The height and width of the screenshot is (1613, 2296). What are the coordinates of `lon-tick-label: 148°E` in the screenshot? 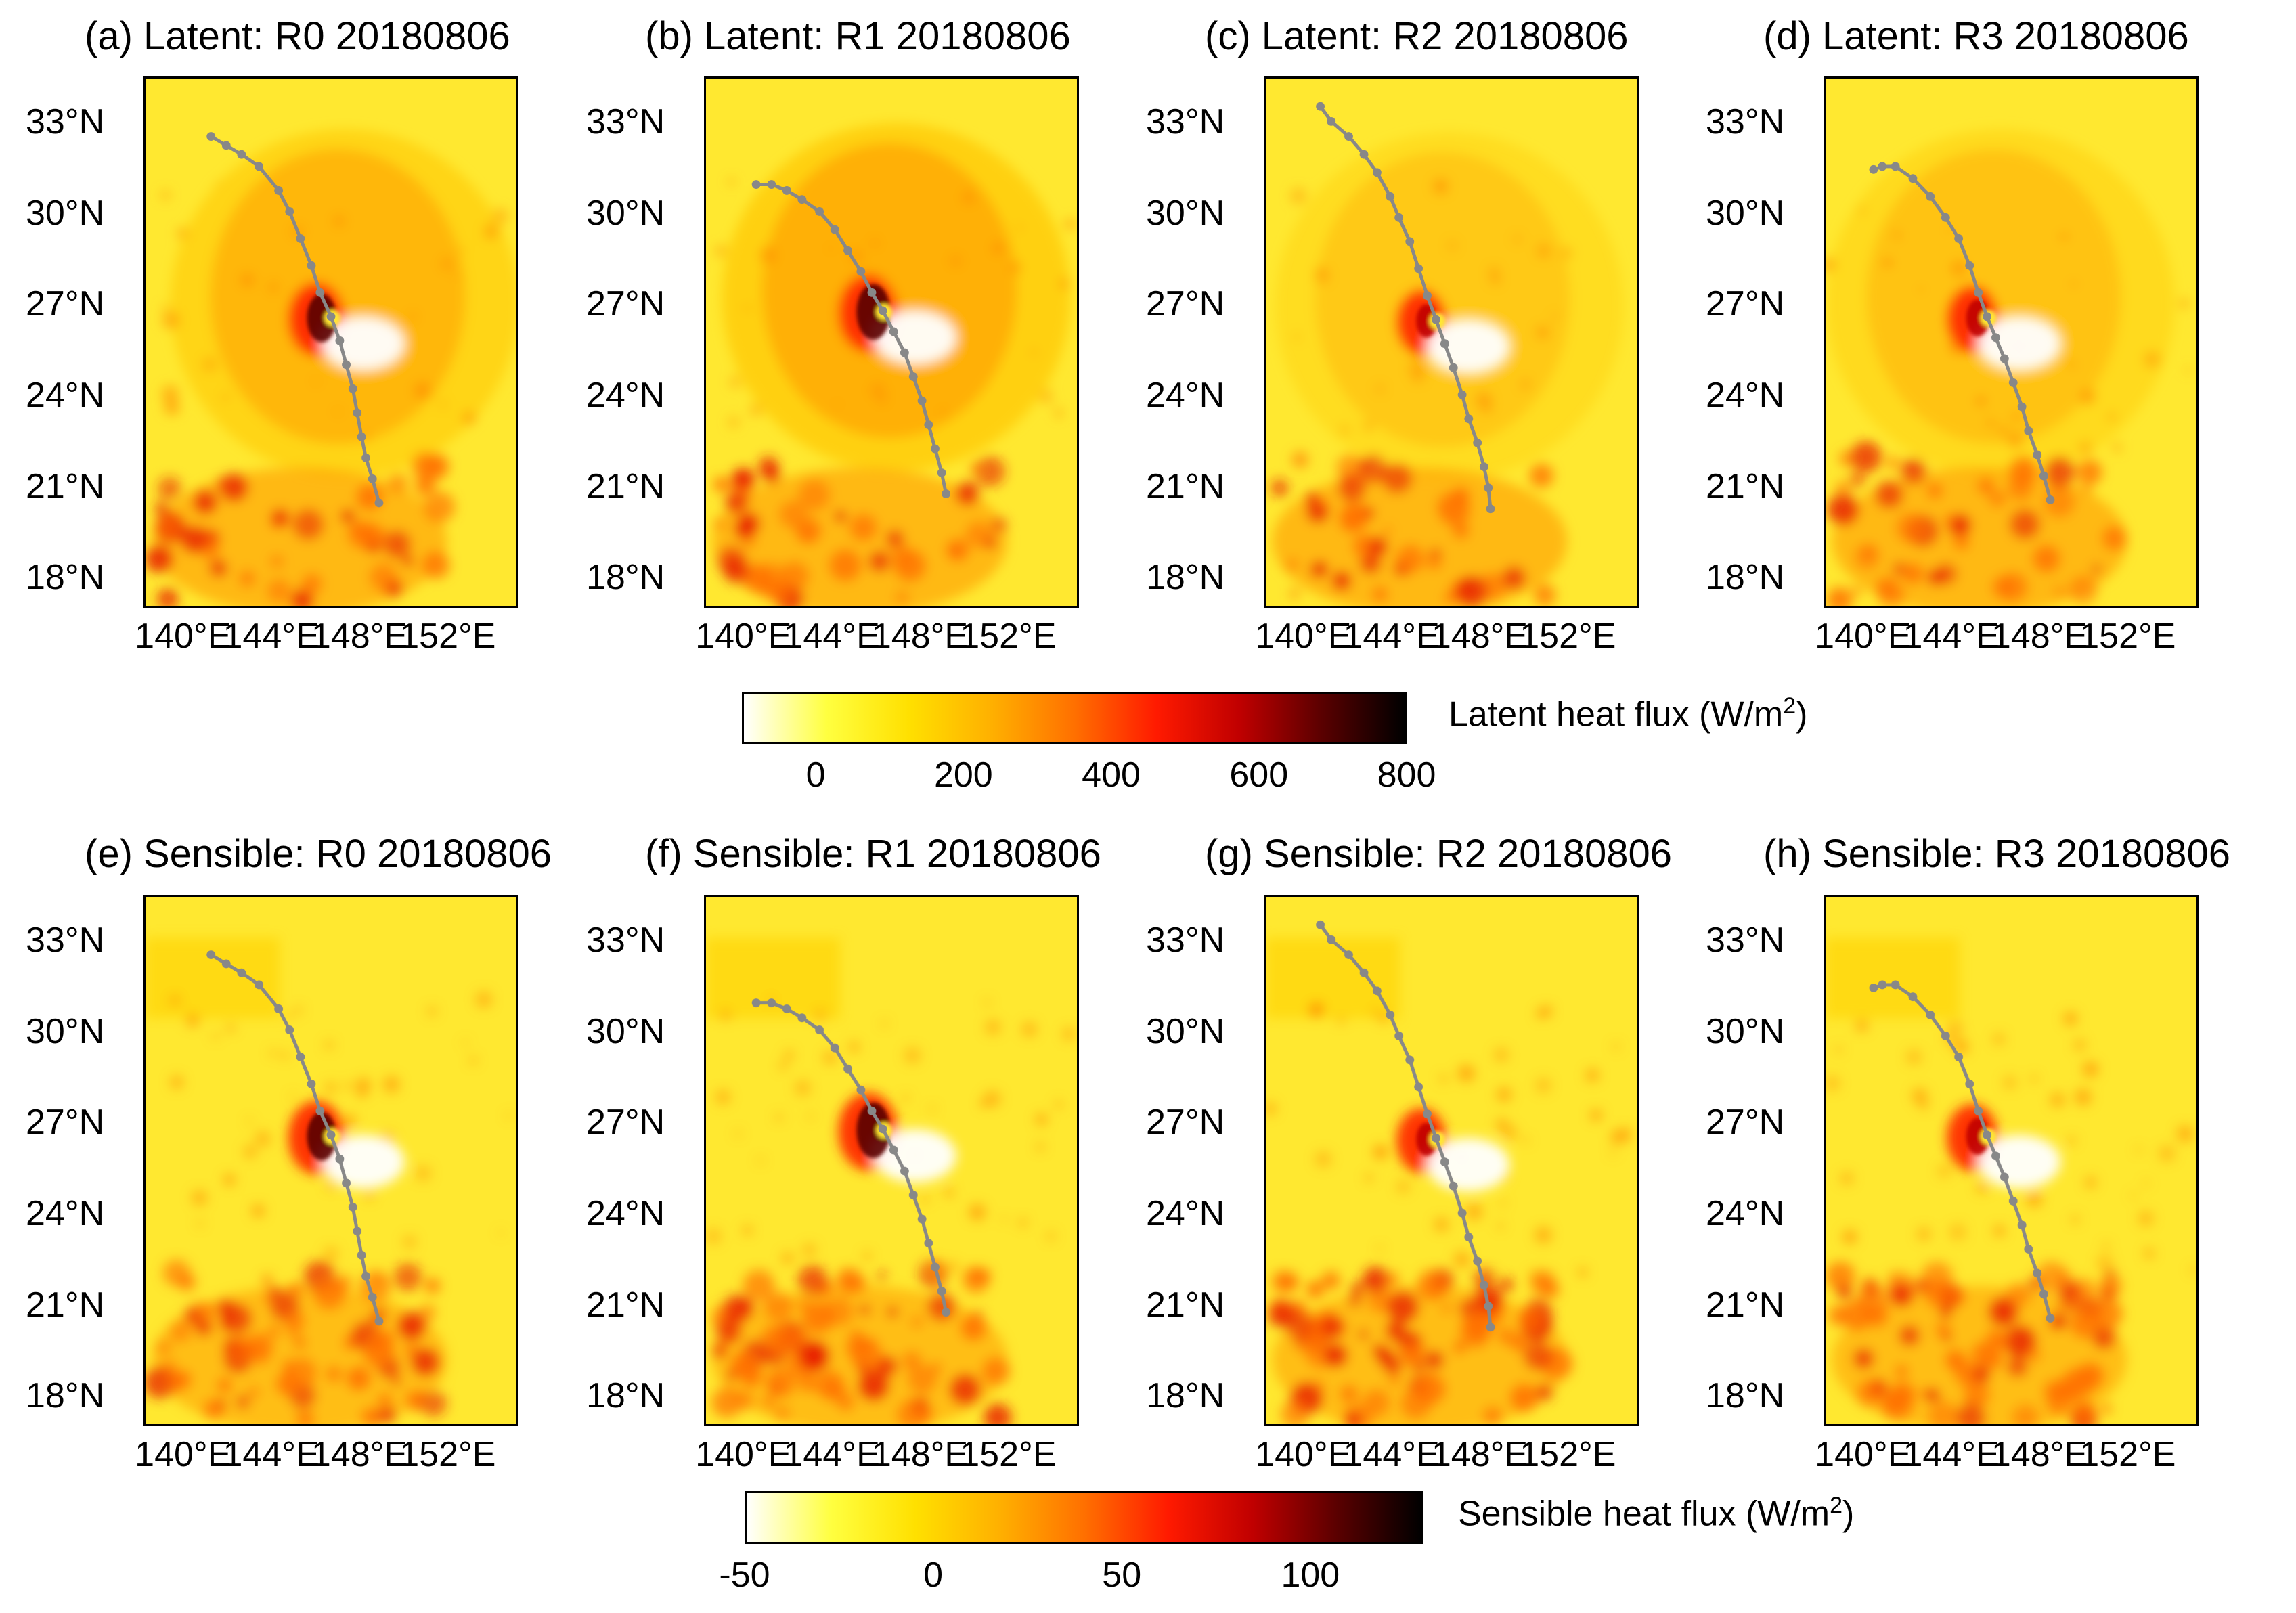 It's located at (920, 636).